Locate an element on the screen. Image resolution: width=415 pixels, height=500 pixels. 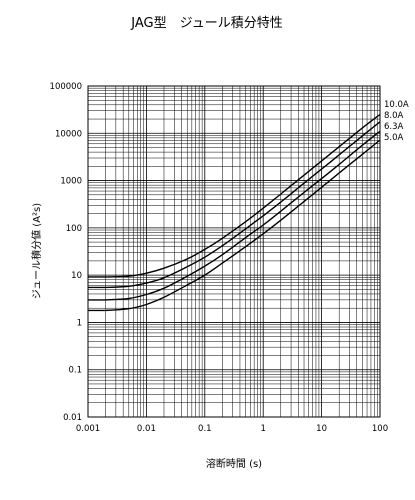
y-tick-labels: 0.01 0.1 1 10 100 1000 10000 100000 is located at coordinates (66, 252).